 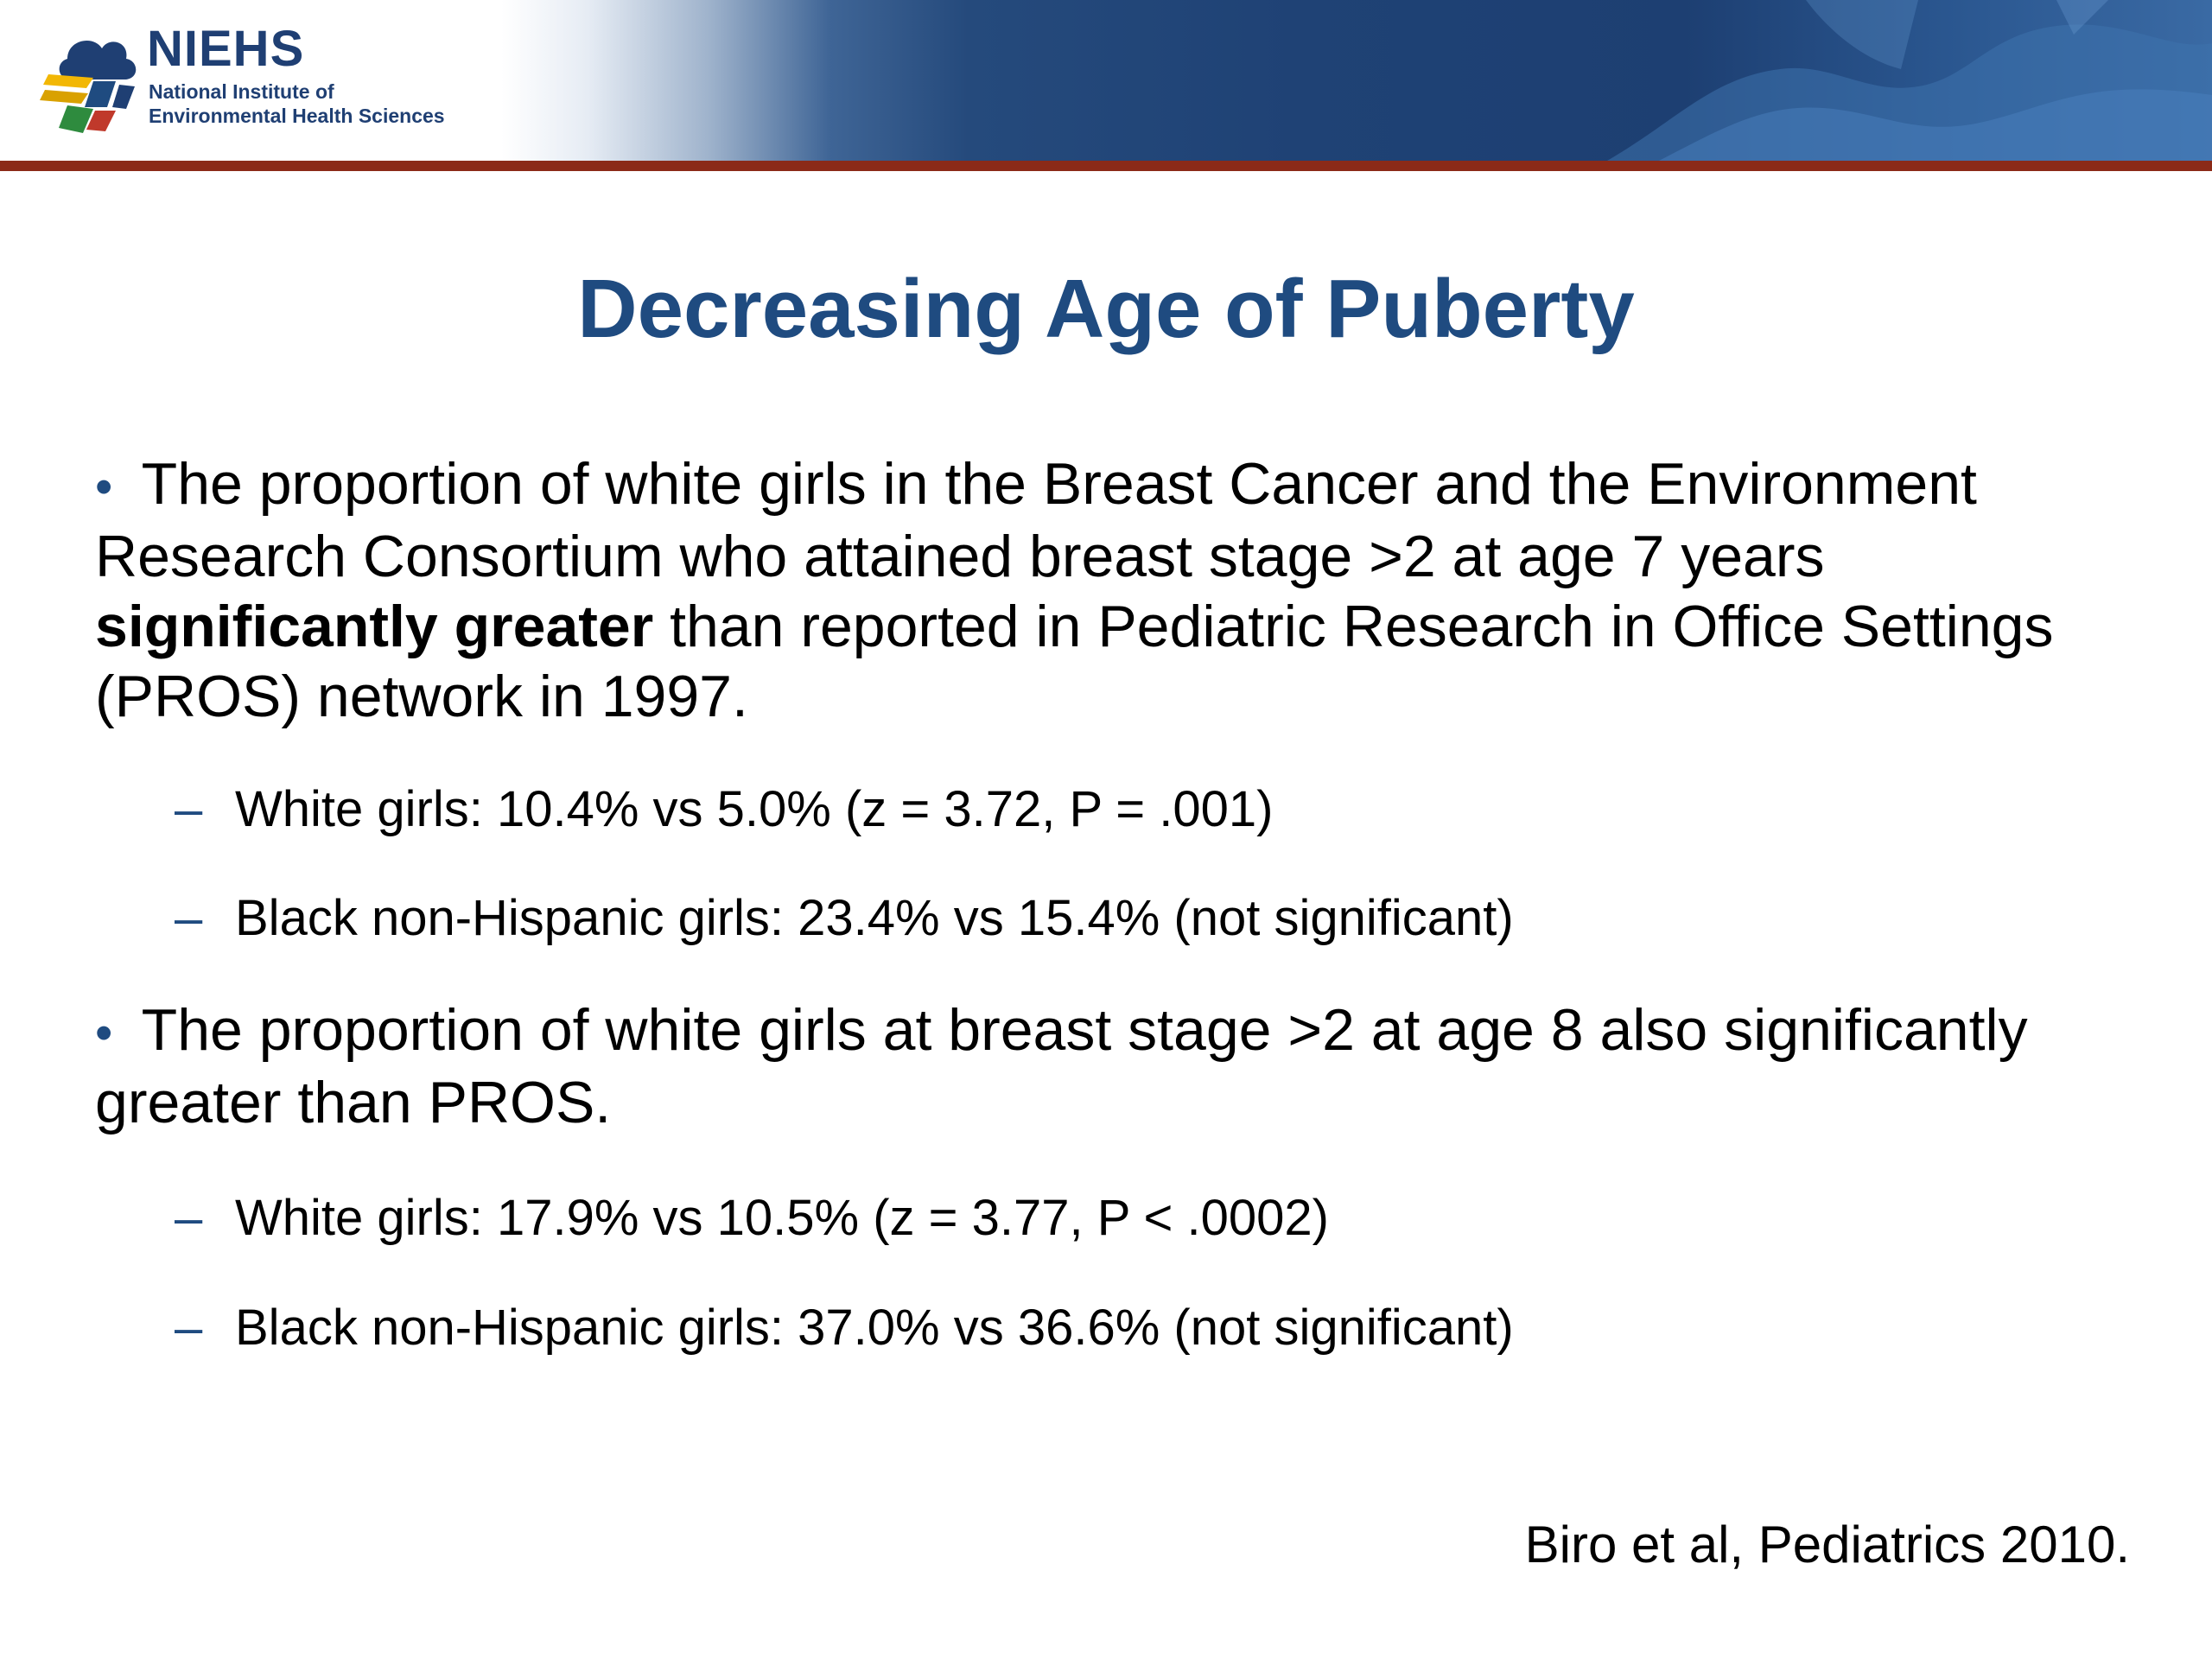 I want to click on header-rule, so click(x=1106, y=166).